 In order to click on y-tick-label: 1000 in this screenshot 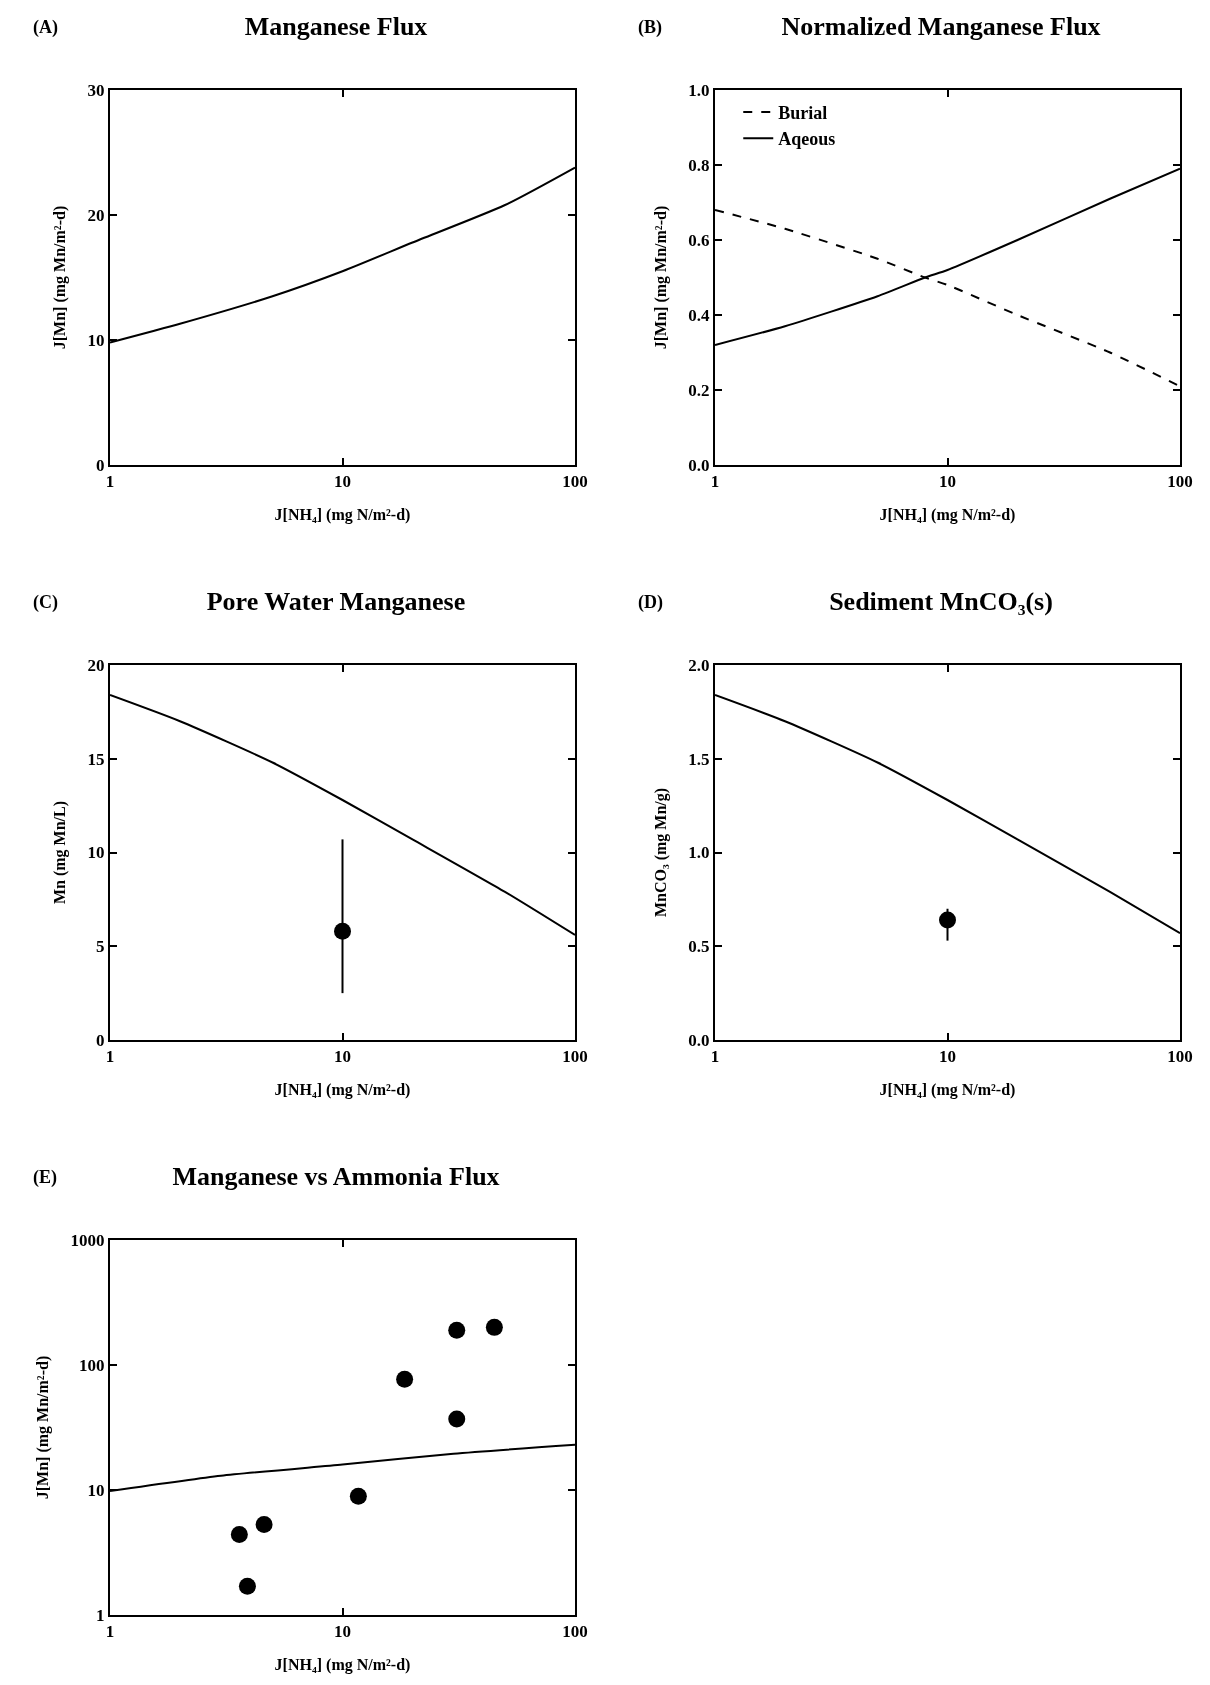, I will do `click(87, 1240)`.